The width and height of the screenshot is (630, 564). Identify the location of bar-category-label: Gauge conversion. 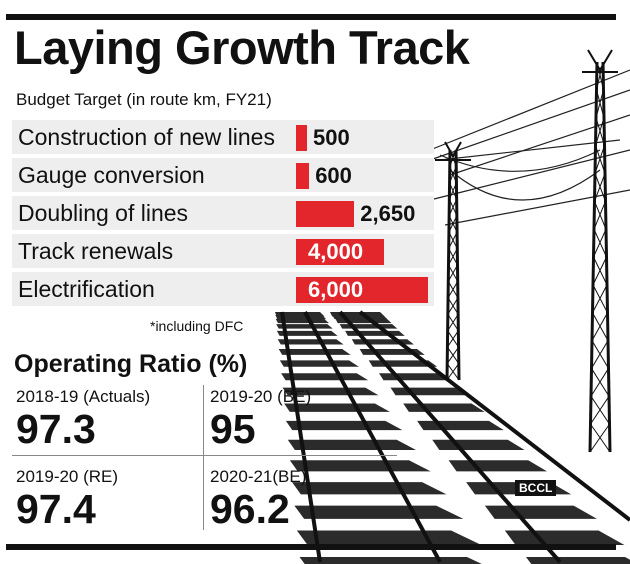
(111, 175).